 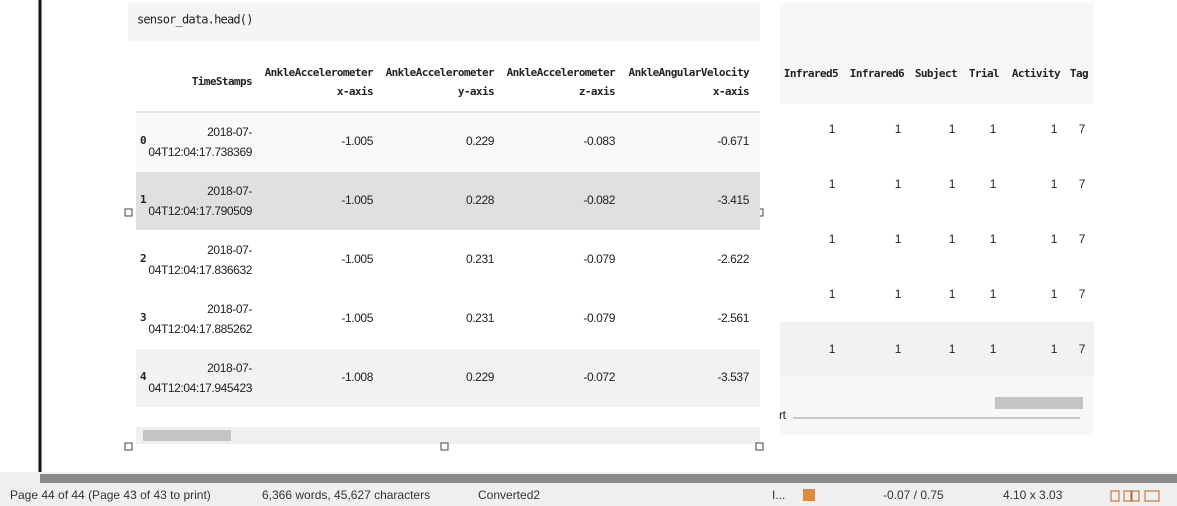 I want to click on row-index: 4, so click(x=143, y=376).